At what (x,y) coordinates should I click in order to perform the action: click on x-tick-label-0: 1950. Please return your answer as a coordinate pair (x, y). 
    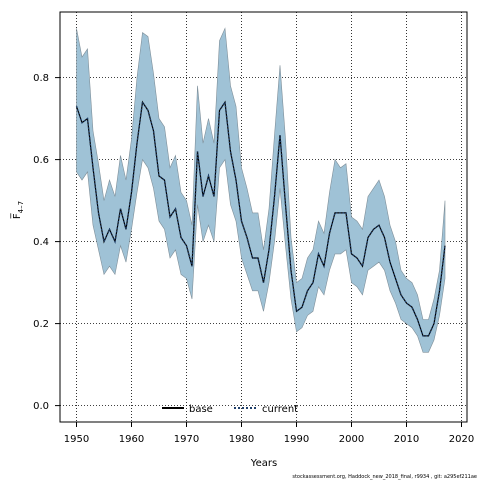
    Looking at the image, I should click on (76, 439).